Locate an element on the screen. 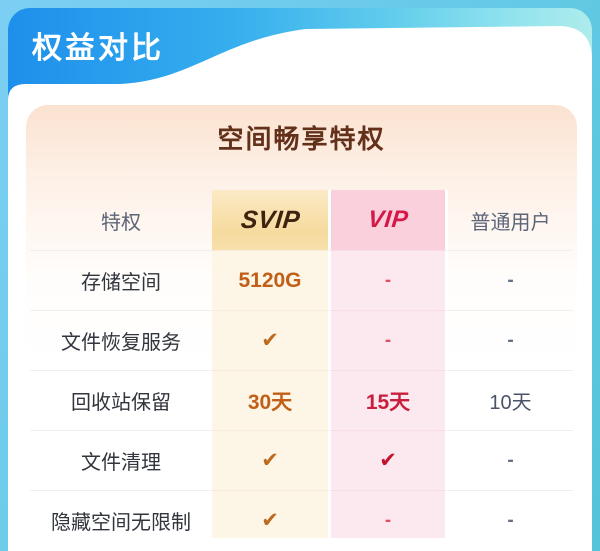 Image resolution: width=600 pixels, height=551 pixels. column-header-label: 特权 is located at coordinates (121, 222).